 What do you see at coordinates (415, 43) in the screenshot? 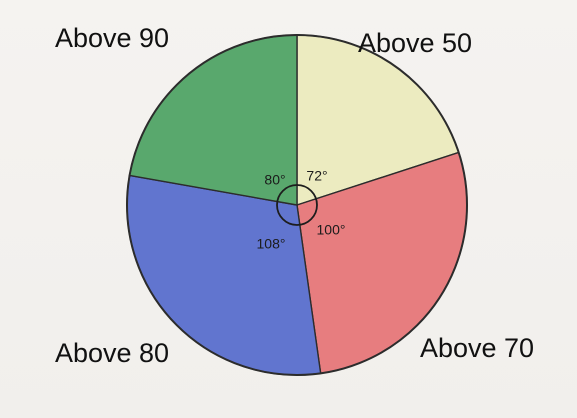
I see `slice-label-above-50: Above 50` at bounding box center [415, 43].